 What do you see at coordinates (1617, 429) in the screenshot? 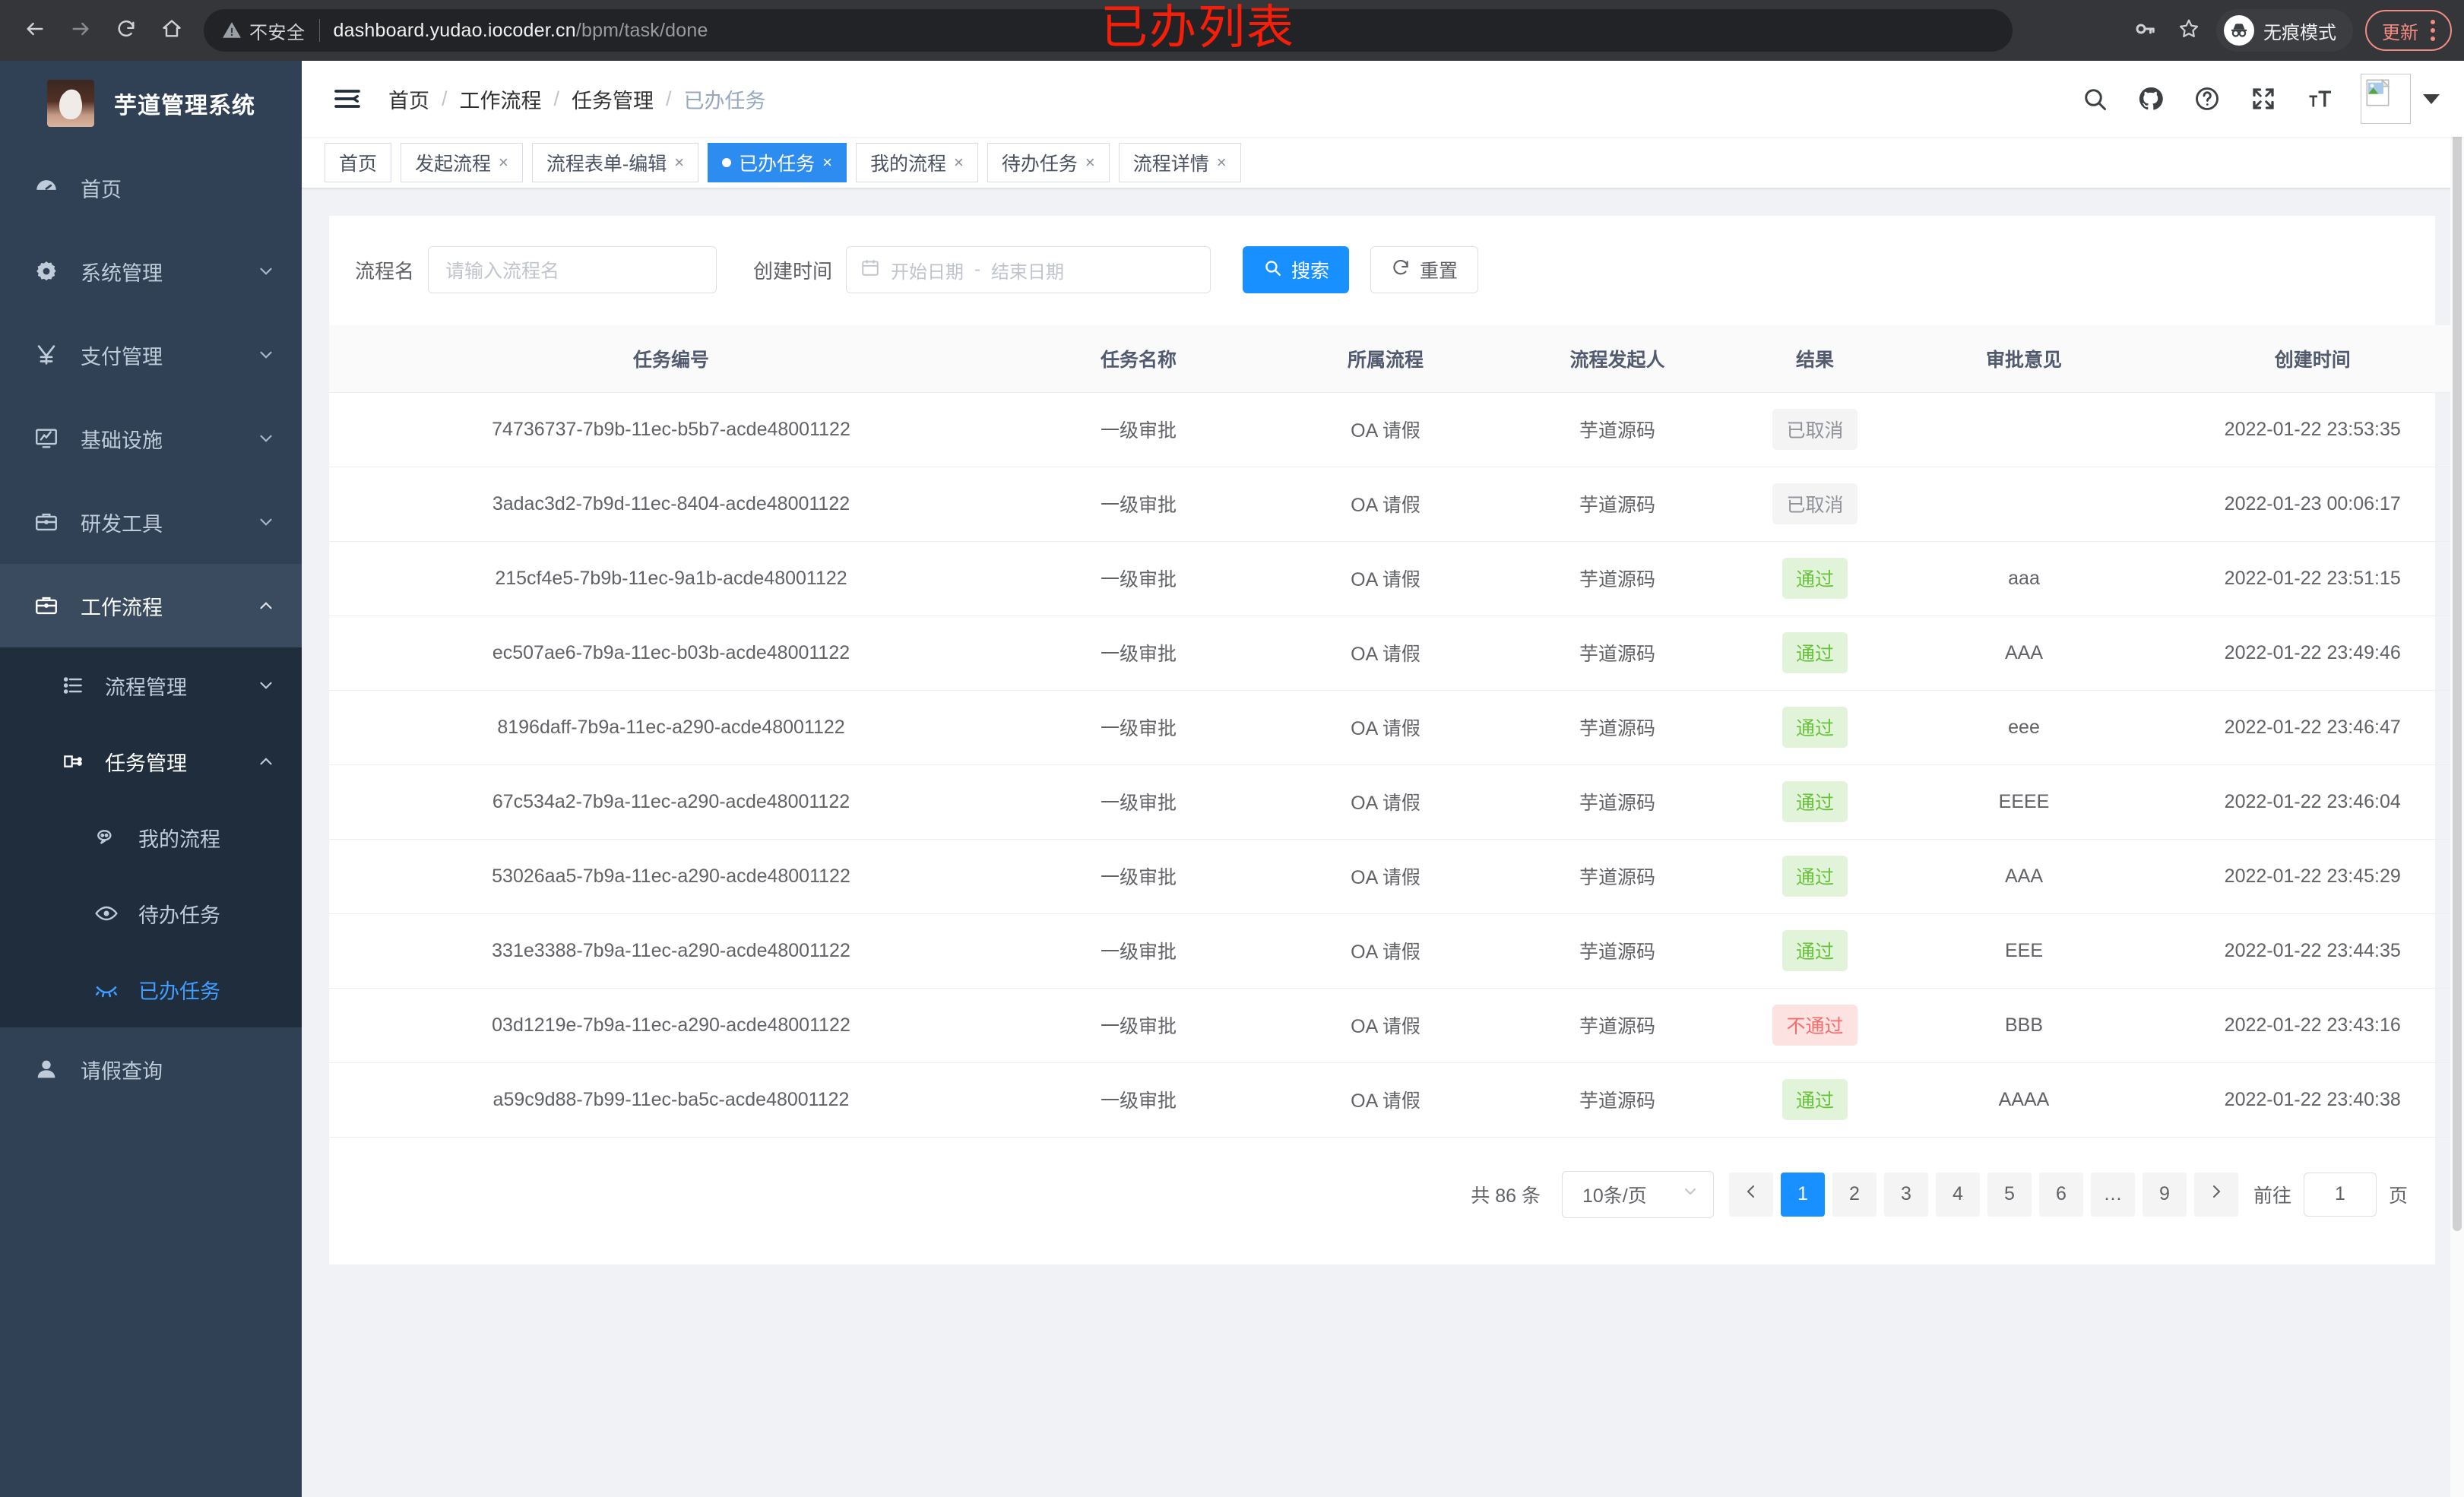
I see `cell-starter: 芋道源码` at bounding box center [1617, 429].